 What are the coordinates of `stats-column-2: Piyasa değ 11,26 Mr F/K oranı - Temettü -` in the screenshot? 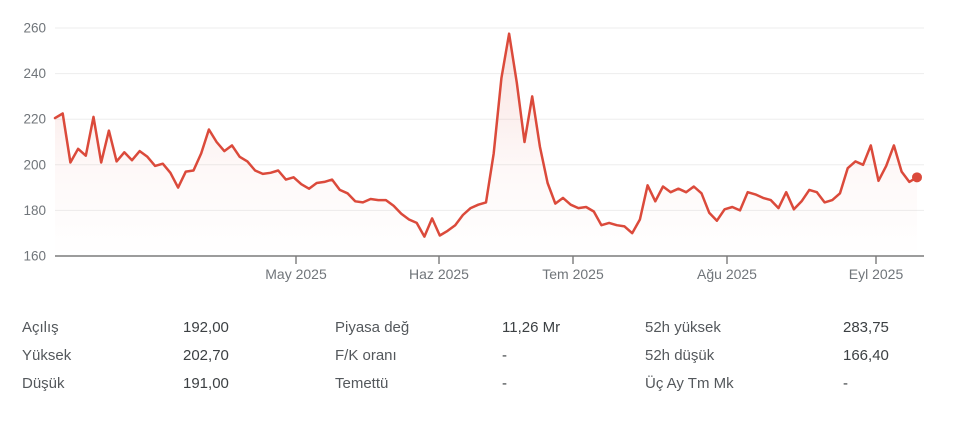 It's located at (482, 355).